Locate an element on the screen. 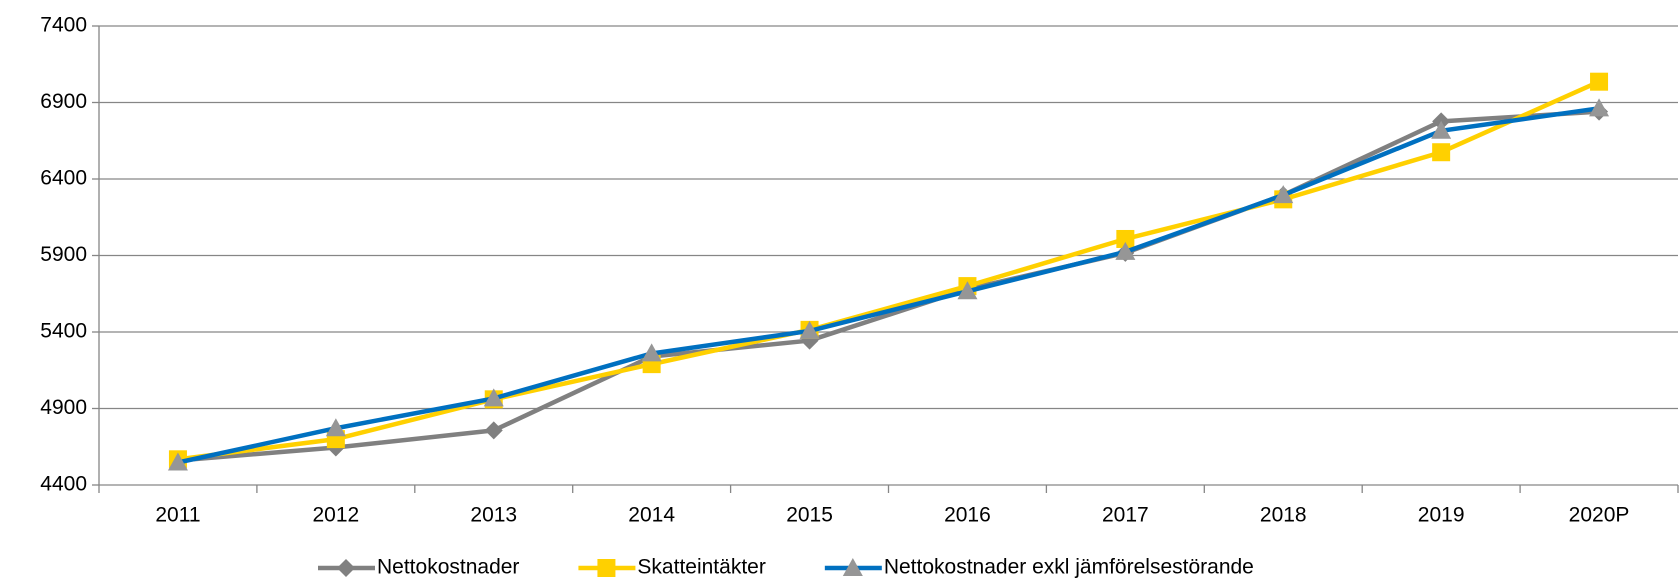 The image size is (1680, 584). legend-item: Skatteintäkter is located at coordinates (672, 567).